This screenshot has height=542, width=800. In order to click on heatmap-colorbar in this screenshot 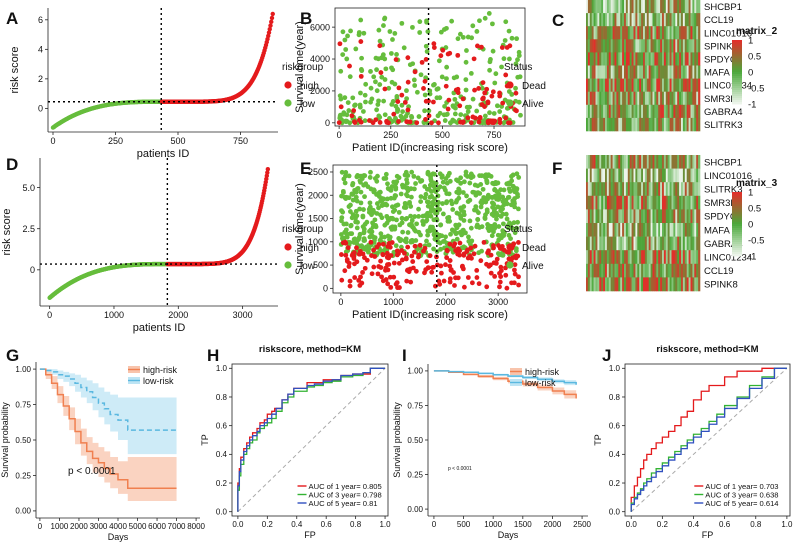, I will do `click(737, 224)`.